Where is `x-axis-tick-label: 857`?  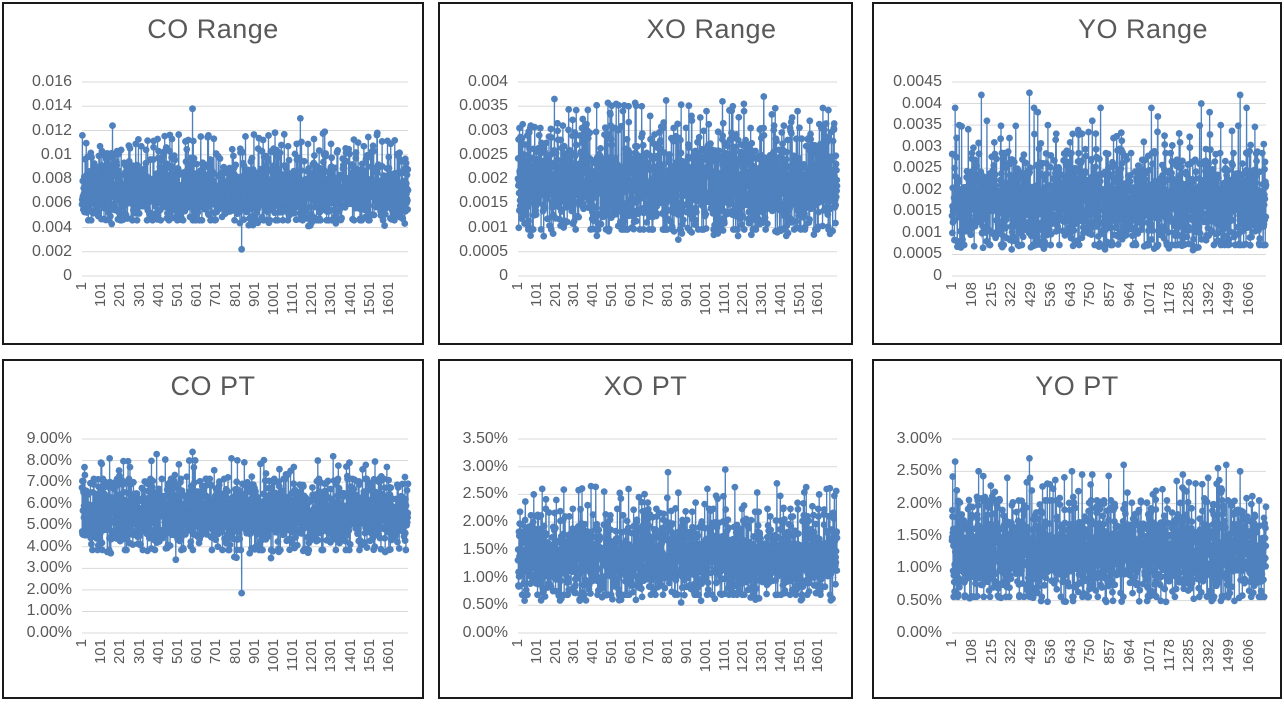
x-axis-tick-label: 857 is located at coordinates (1110, 295).